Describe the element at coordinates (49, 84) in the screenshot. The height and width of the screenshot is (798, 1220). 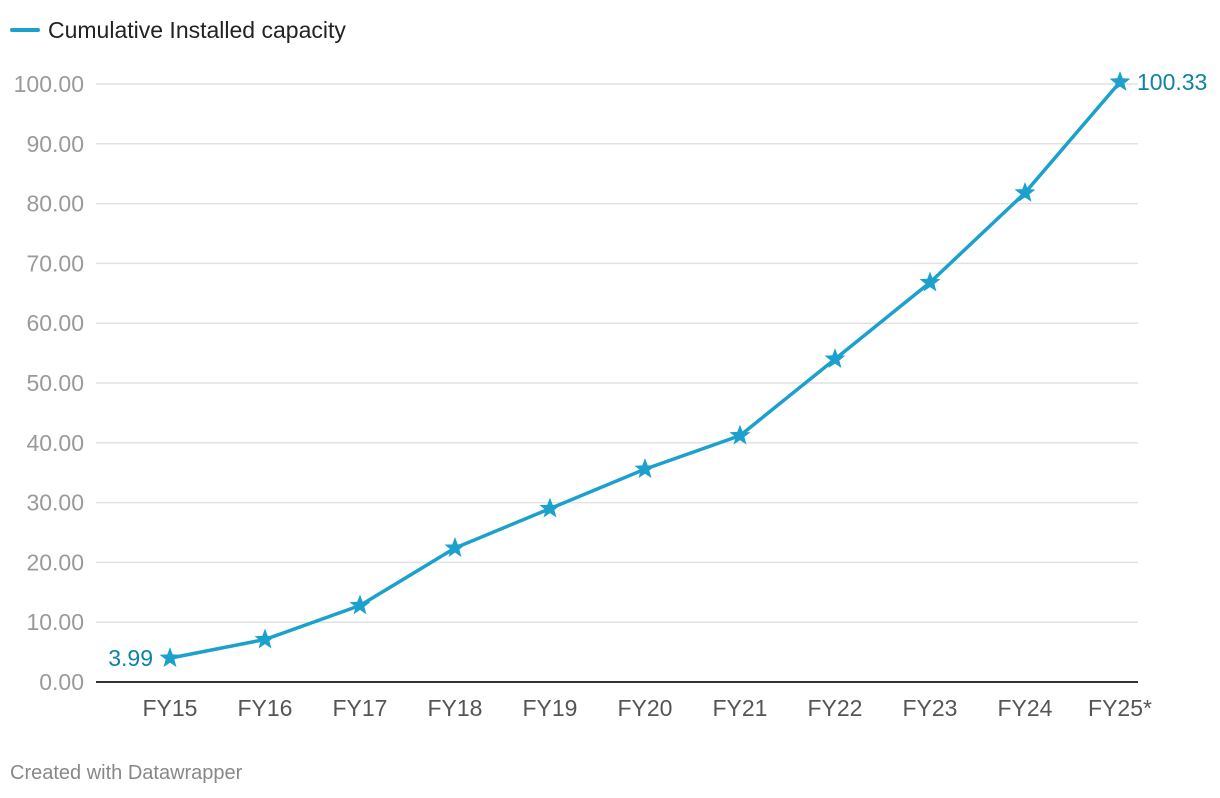
I see `y-tick-label: 100.00` at that location.